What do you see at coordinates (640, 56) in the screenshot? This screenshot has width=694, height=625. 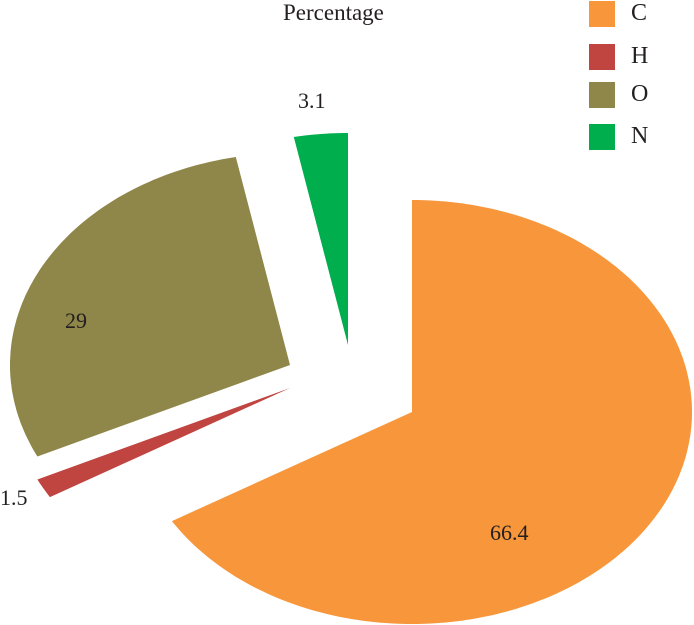 I see `legend-label: H` at bounding box center [640, 56].